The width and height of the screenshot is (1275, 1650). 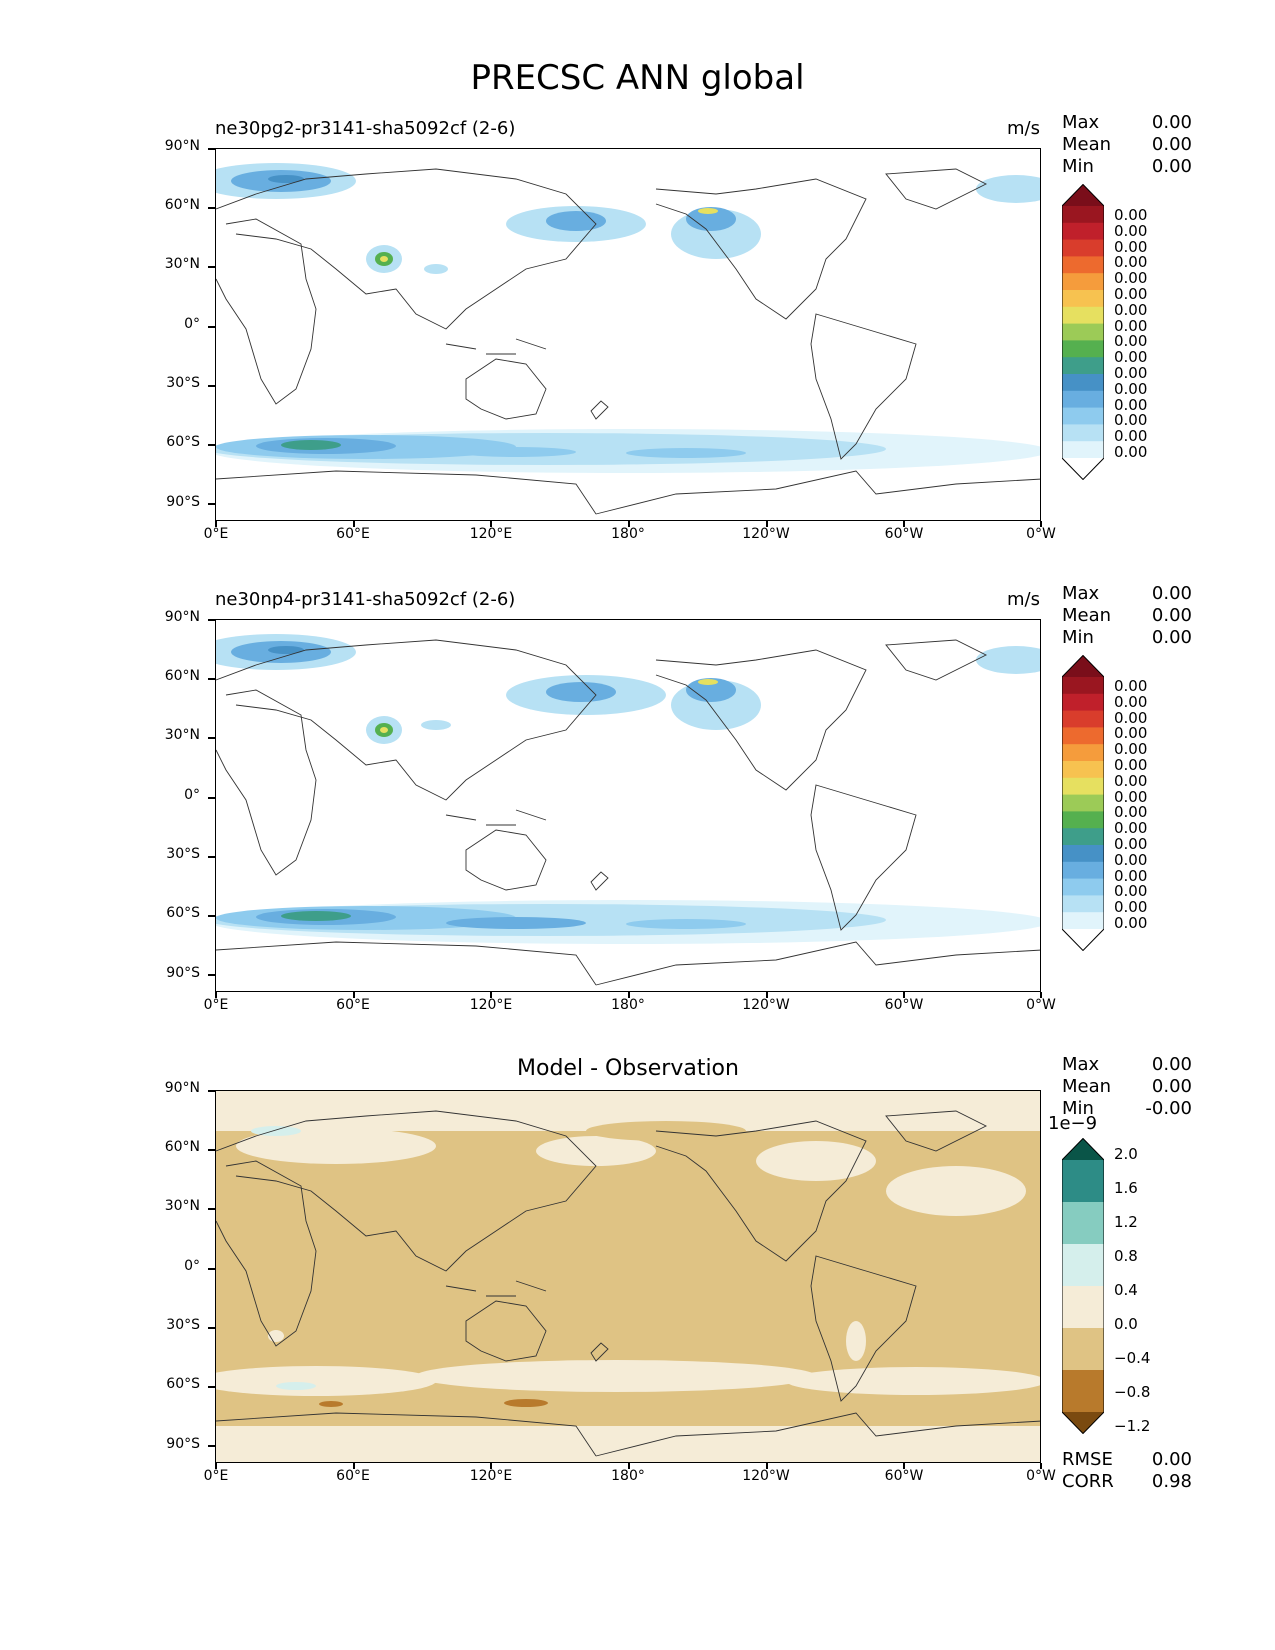 What do you see at coordinates (1127, 1471) in the screenshot?
I see `error-stats: RMSE 0.00 CORR 0.98` at bounding box center [1127, 1471].